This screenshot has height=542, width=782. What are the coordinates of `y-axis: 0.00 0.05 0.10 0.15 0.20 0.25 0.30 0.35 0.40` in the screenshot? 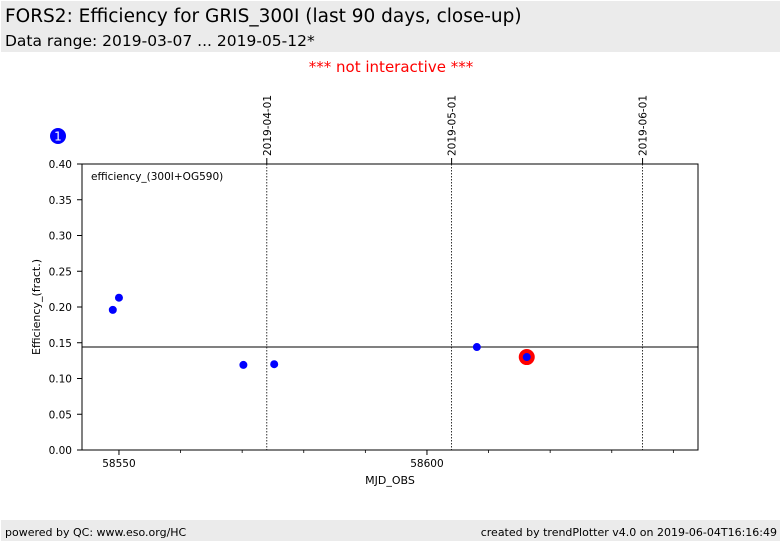 It's located at (65, 308).